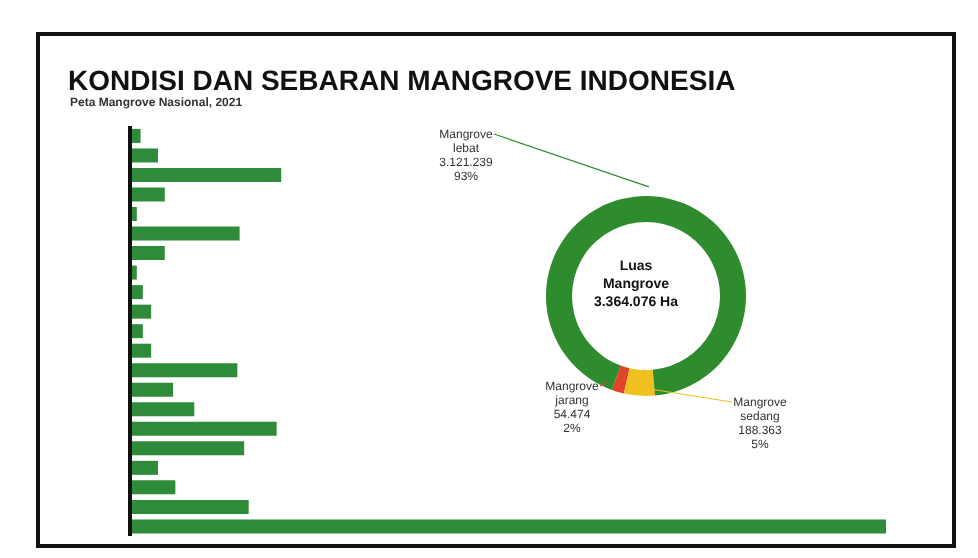 The width and height of the screenshot is (978, 558). Describe the element at coordinates (402, 80) in the screenshot. I see `chart-title: KONDISI DAN SEBARAN MANGROVE INDONESIA` at that location.